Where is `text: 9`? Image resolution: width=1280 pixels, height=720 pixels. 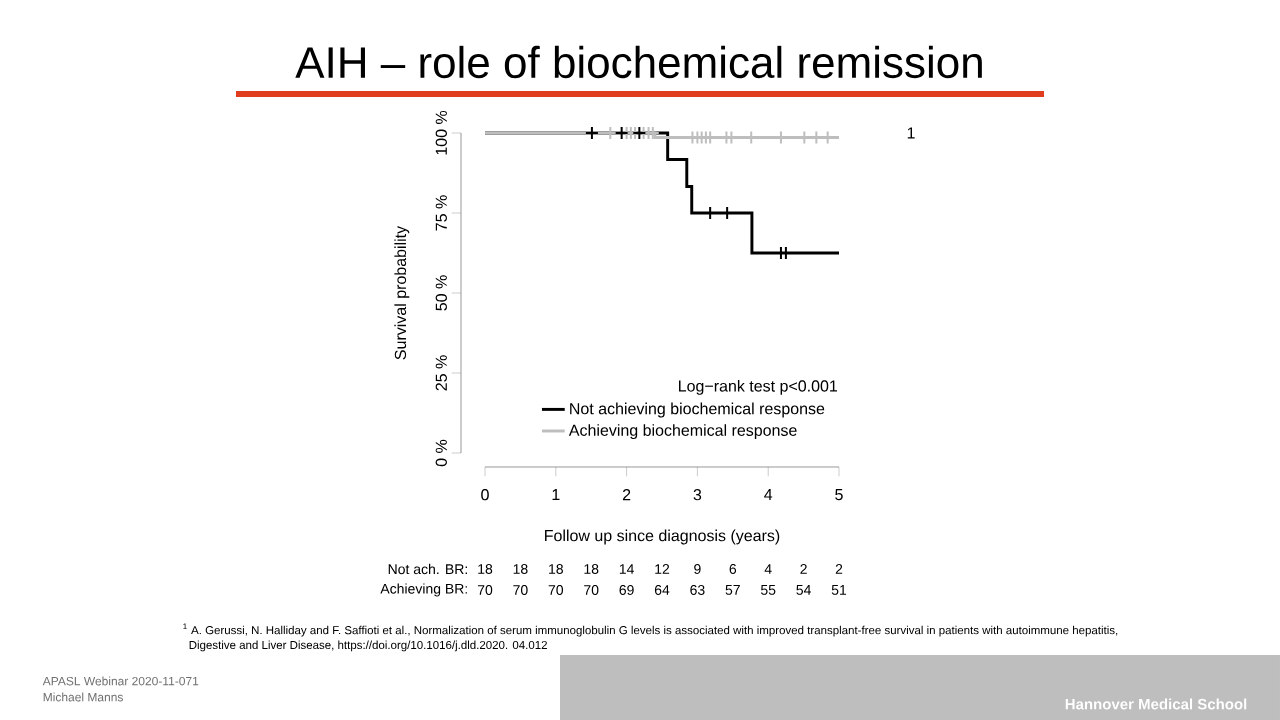
text: 9 is located at coordinates (697, 569).